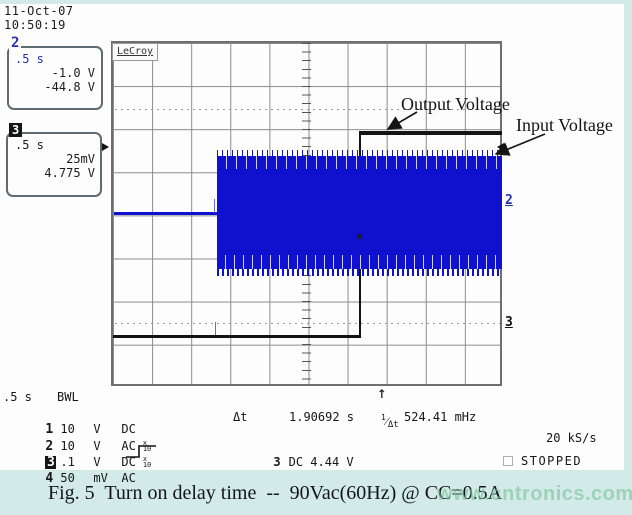 This screenshot has width=632, height=515. Describe the element at coordinates (147, 446) in the screenshot. I see `ch2-probe-x10: x 10` at that location.